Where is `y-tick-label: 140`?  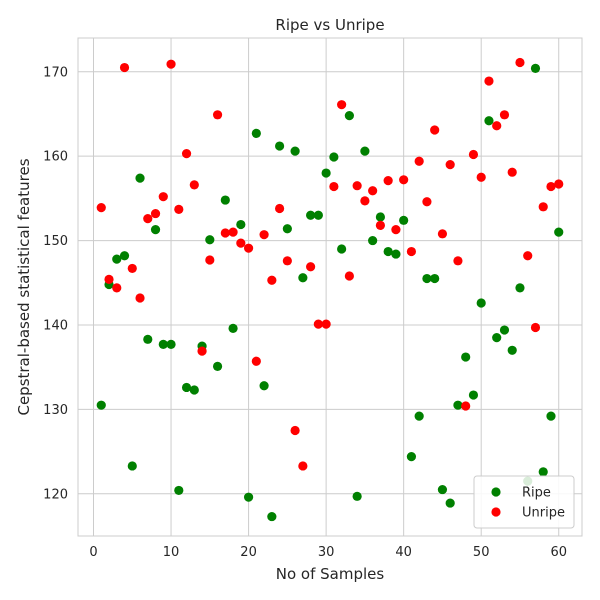
y-tick-label: 140 is located at coordinates (55, 325).